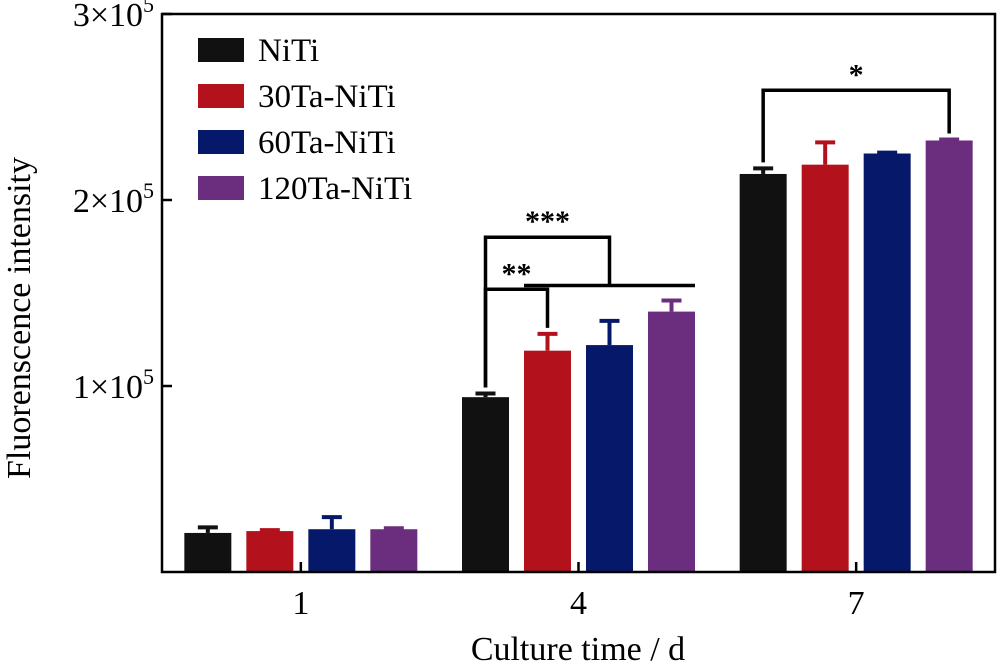  I want to click on legend-label-60Ta-NiTi: 60Ta-NiTi, so click(327, 143).